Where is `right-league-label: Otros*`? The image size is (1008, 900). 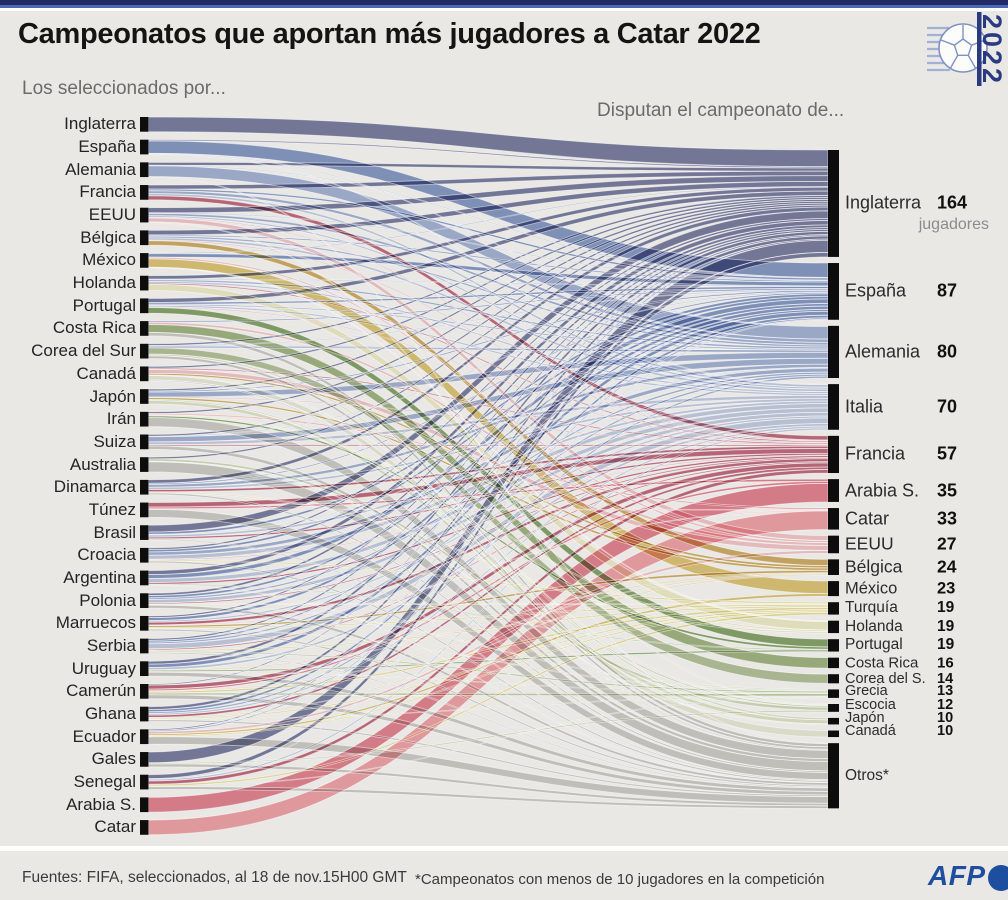
right-league-label: Otros* is located at coordinates (867, 775).